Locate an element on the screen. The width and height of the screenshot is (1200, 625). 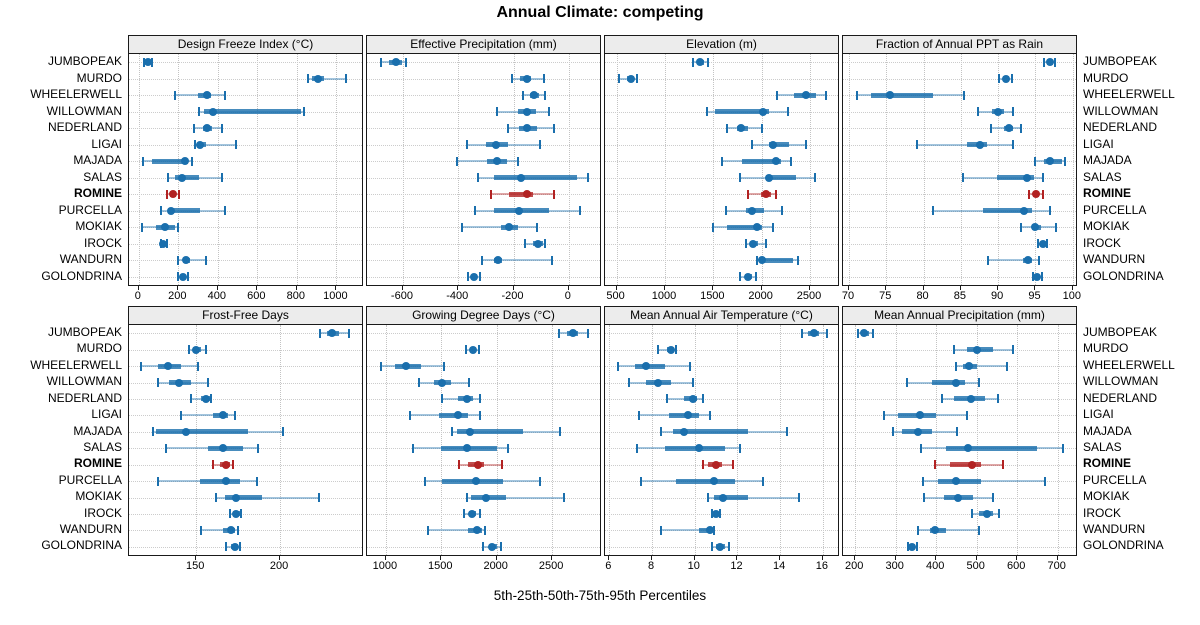
panel-strip-title: Elevation (m) is located at coordinates (721, 44).